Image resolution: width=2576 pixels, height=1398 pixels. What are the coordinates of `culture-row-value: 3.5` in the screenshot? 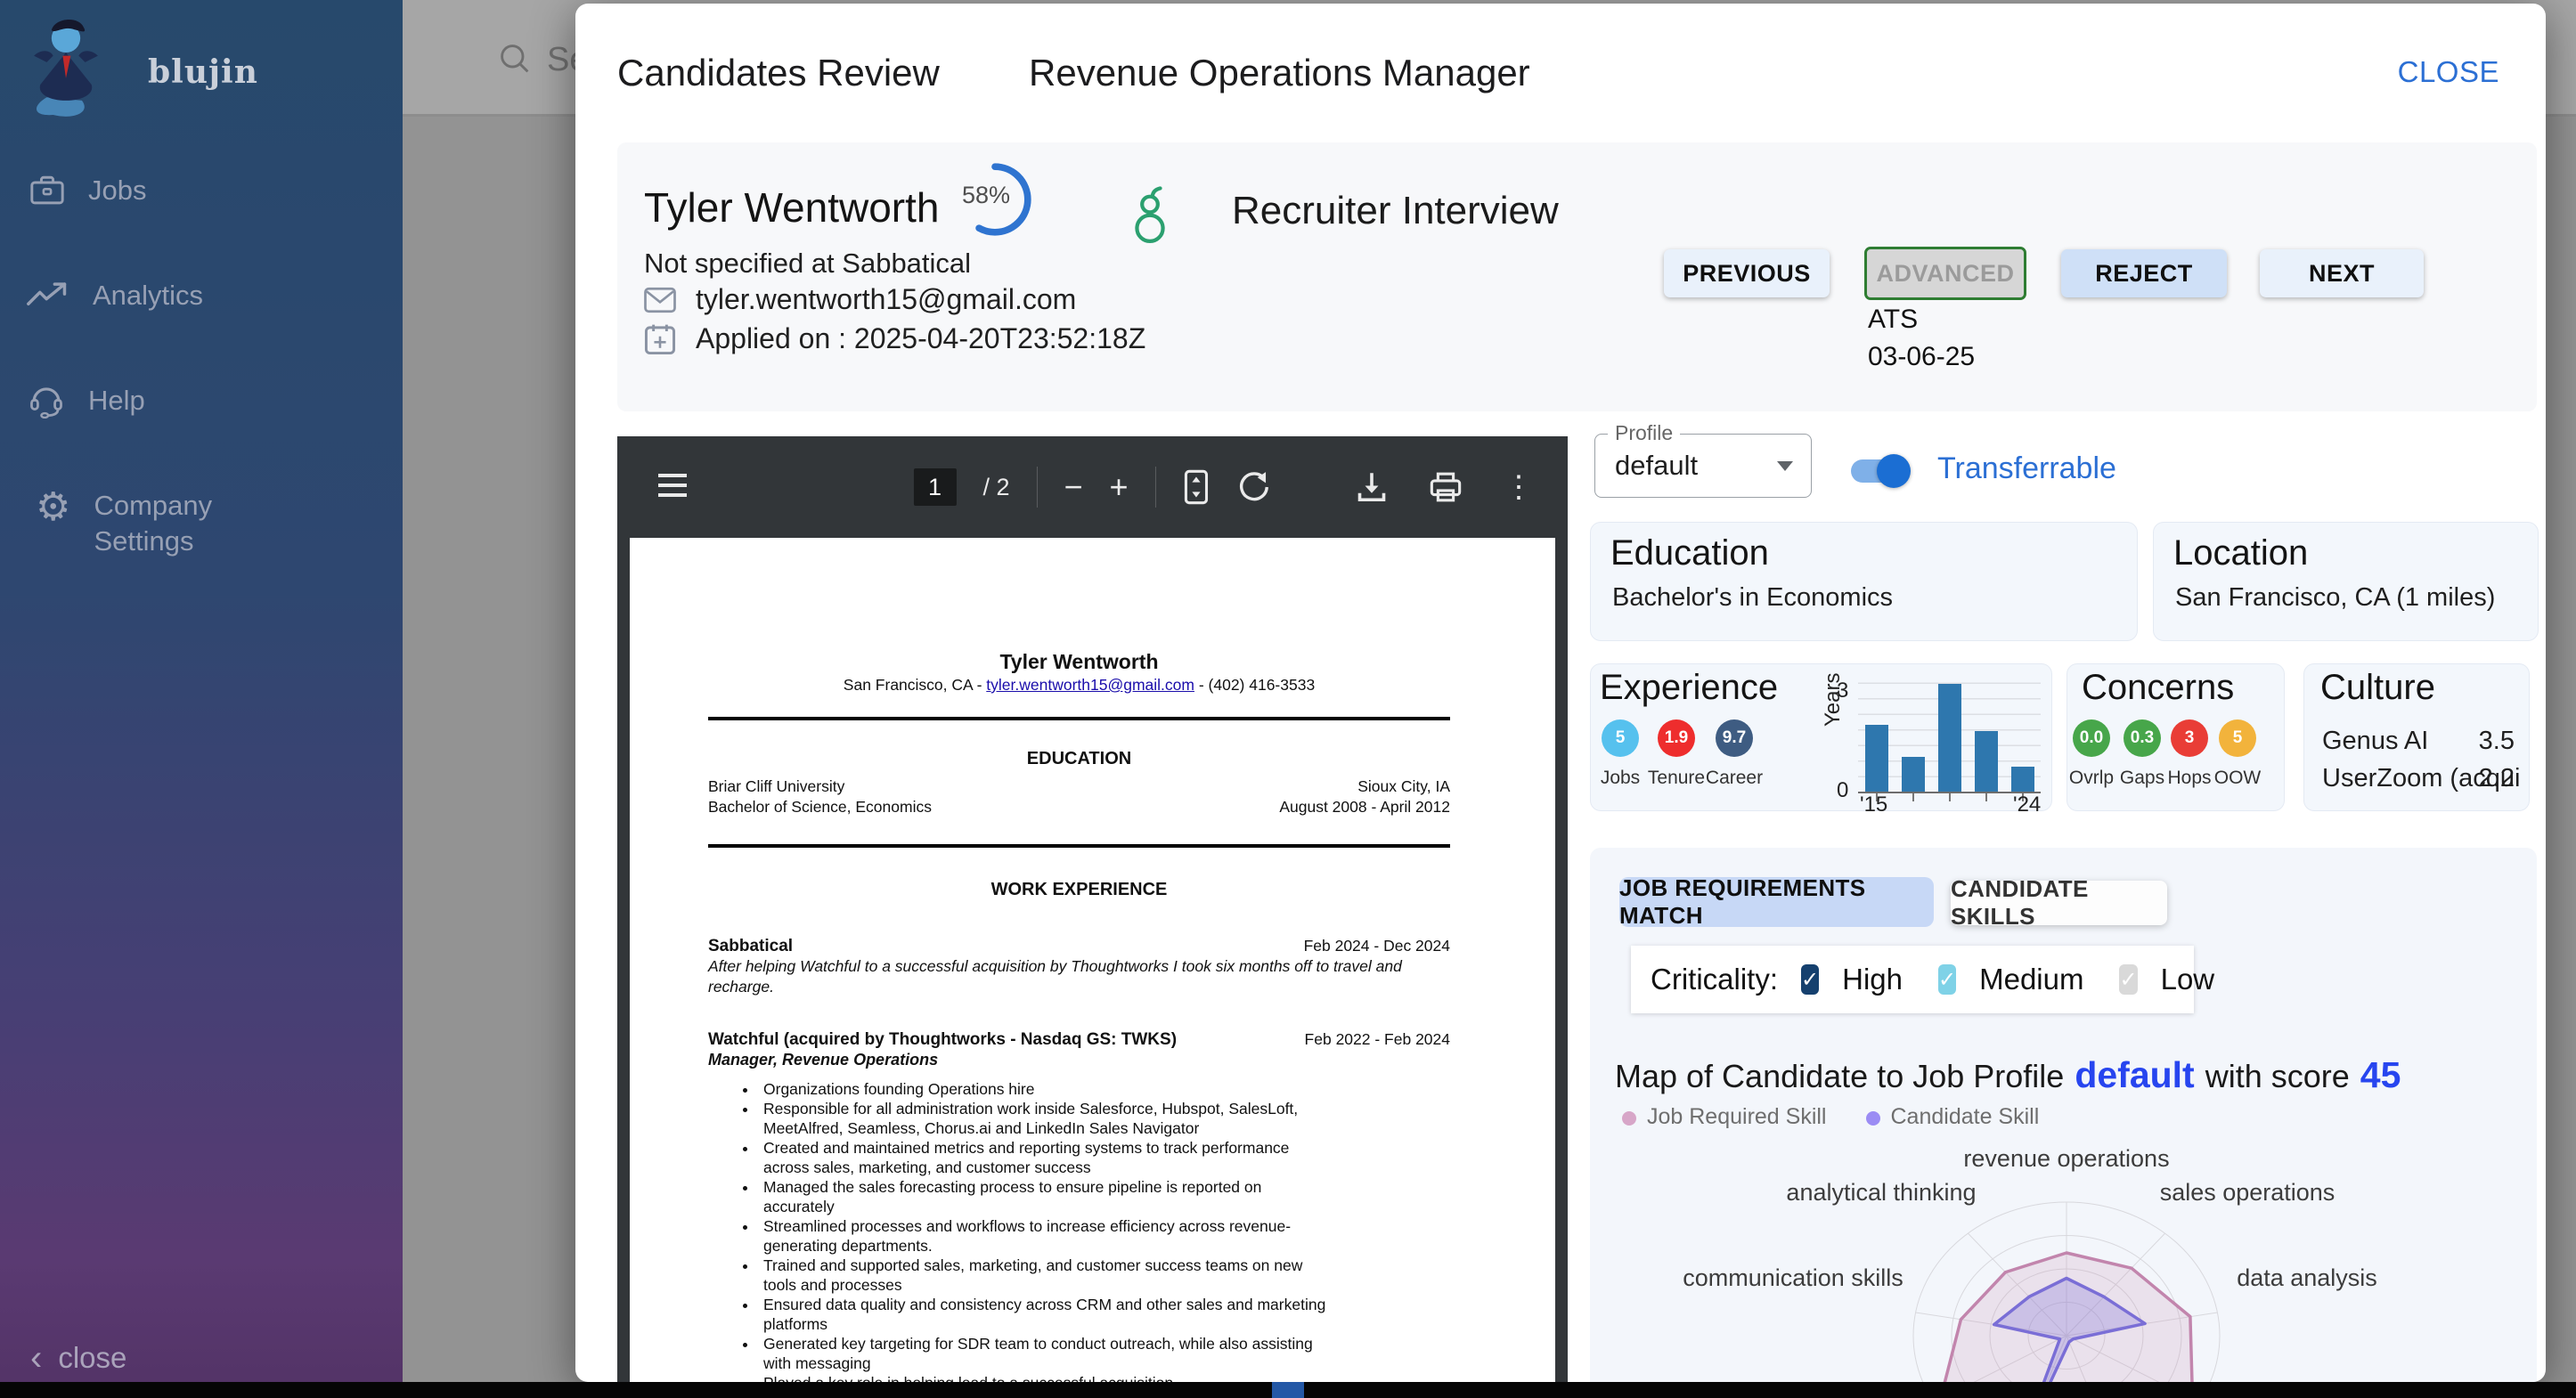 It's located at (2497, 741).